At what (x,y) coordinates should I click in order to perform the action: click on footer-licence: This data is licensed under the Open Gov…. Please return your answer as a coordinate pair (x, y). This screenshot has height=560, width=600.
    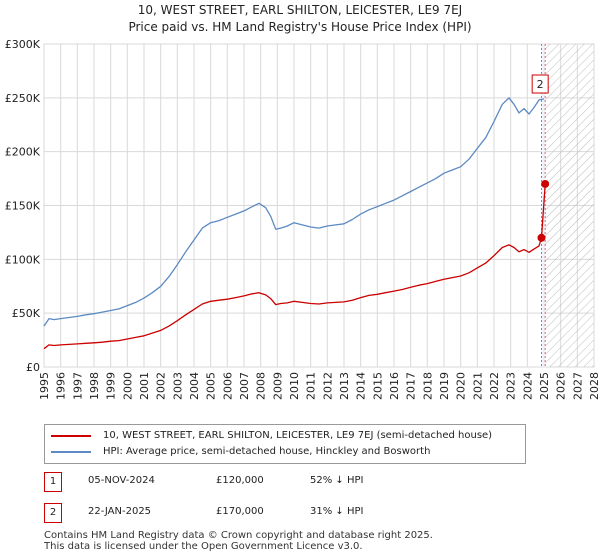
    Looking at the image, I should click on (203, 546).